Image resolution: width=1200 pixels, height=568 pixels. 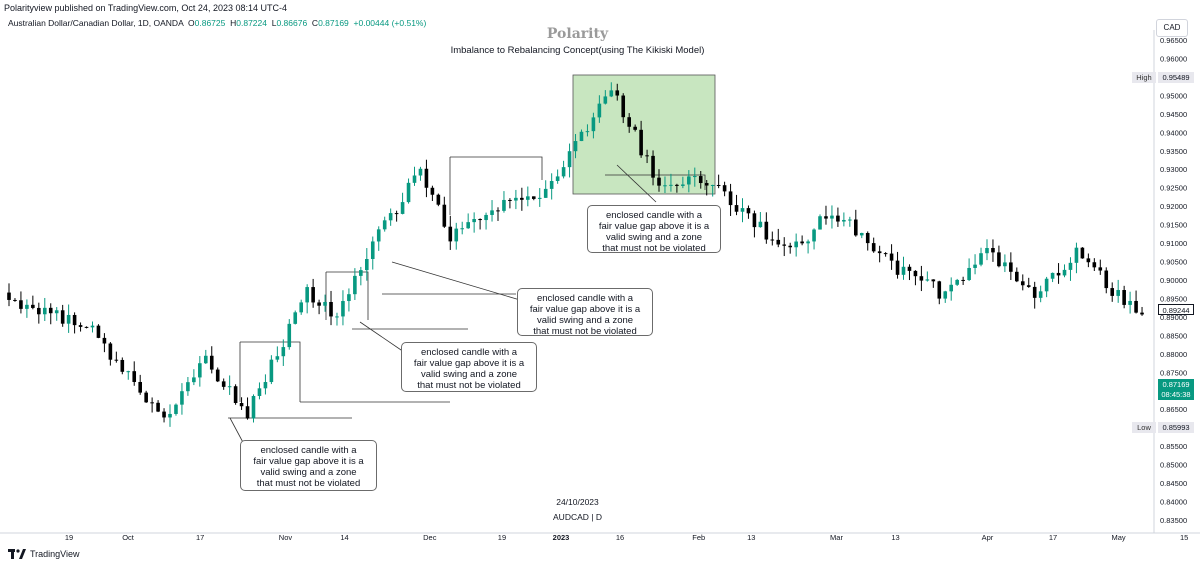 I want to click on x-tick-label: 16, so click(x=620, y=537).